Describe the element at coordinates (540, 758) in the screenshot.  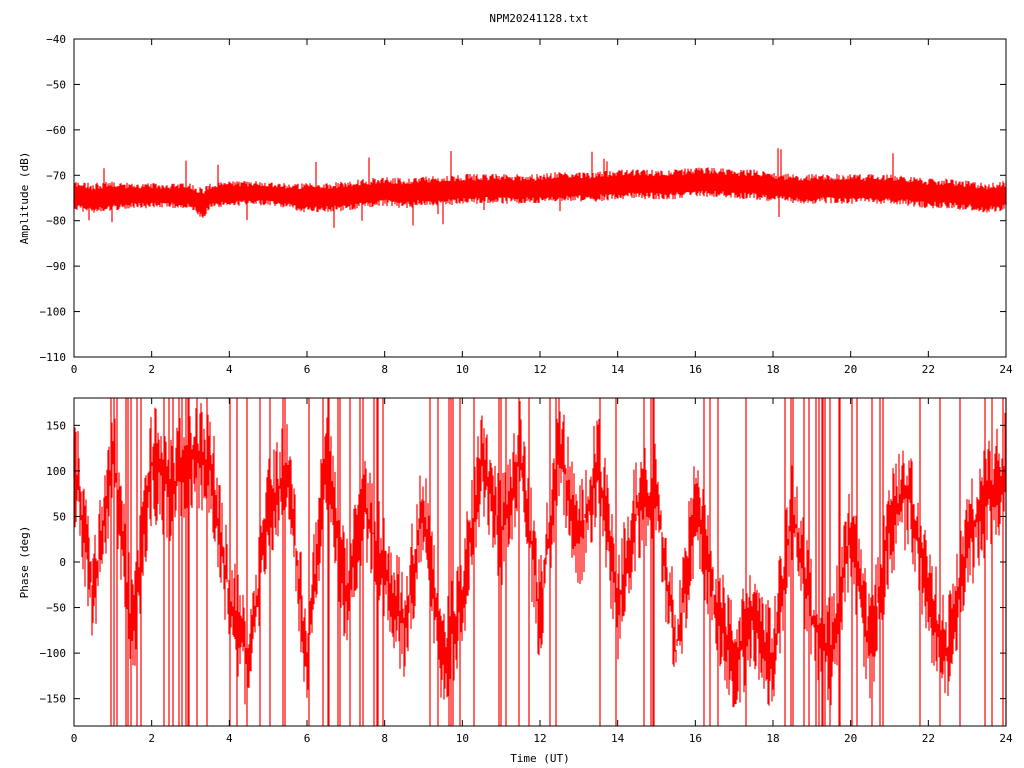
I see `x-axis-label: Time (UT)` at that location.